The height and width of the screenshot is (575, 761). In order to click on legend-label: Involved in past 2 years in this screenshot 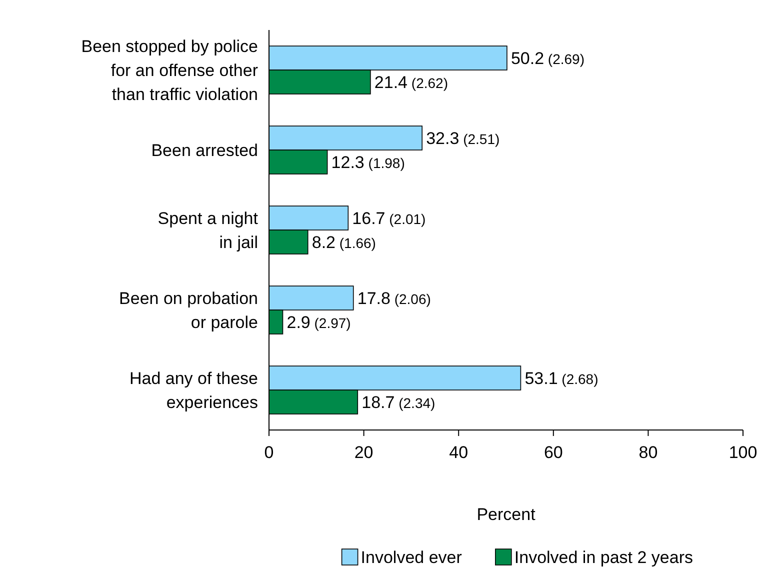, I will do `click(604, 557)`.